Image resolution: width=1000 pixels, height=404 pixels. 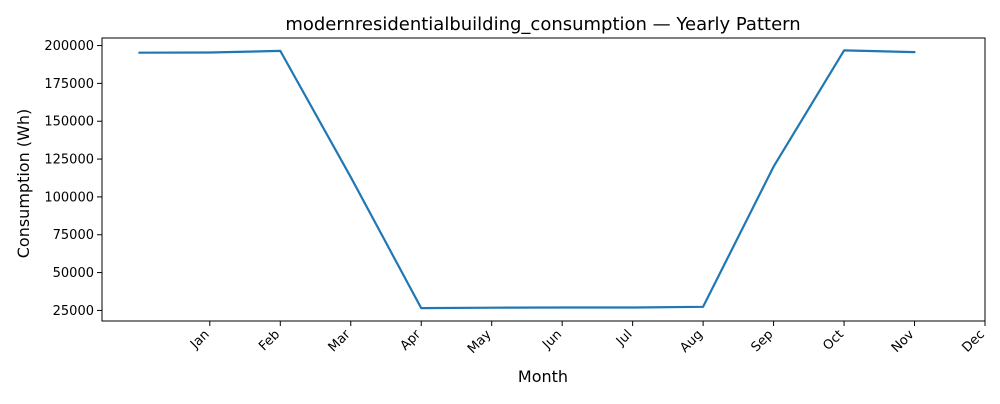 I want to click on x-tick-label: Jul, so click(x=624, y=338).